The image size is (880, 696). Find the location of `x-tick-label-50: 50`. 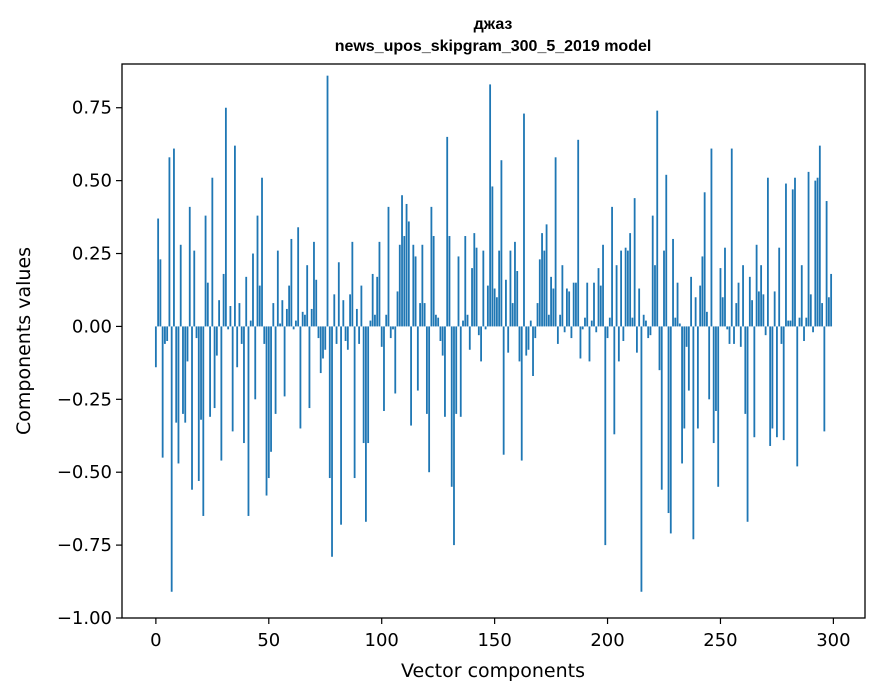

x-tick-label-50: 50 is located at coordinates (268, 640).